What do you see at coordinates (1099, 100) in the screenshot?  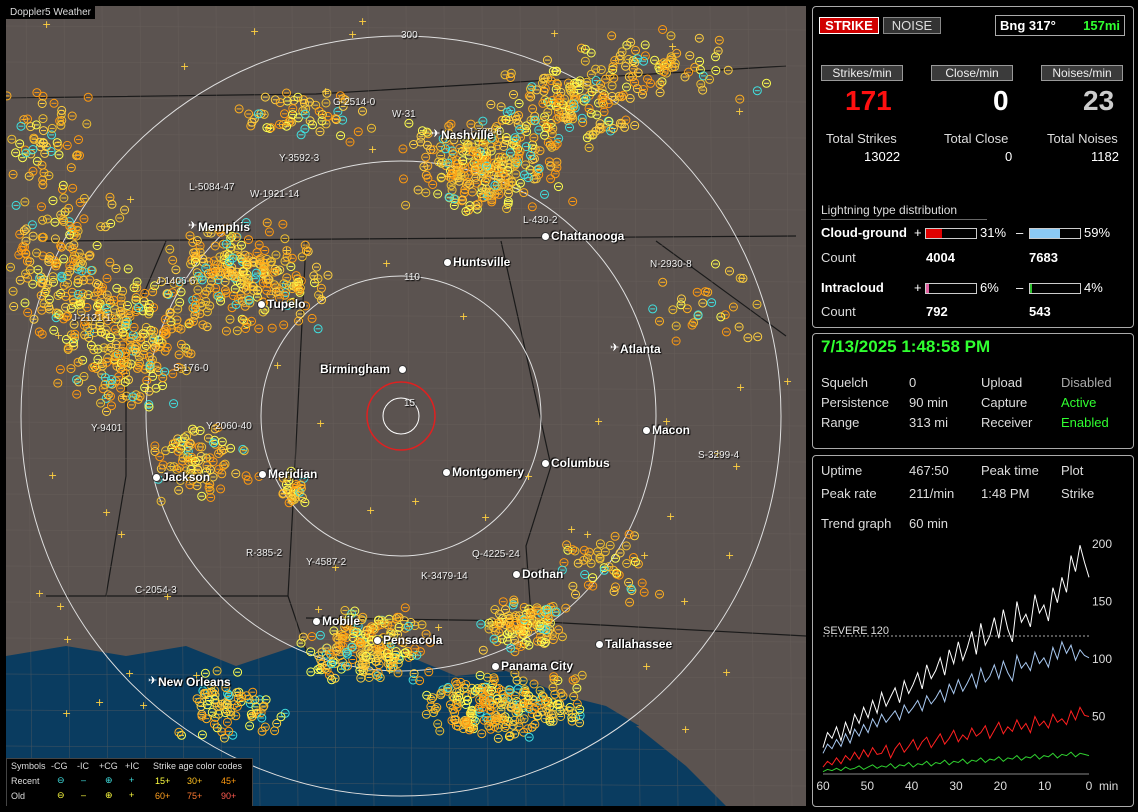 I see `noises-per-min-value: 23` at bounding box center [1099, 100].